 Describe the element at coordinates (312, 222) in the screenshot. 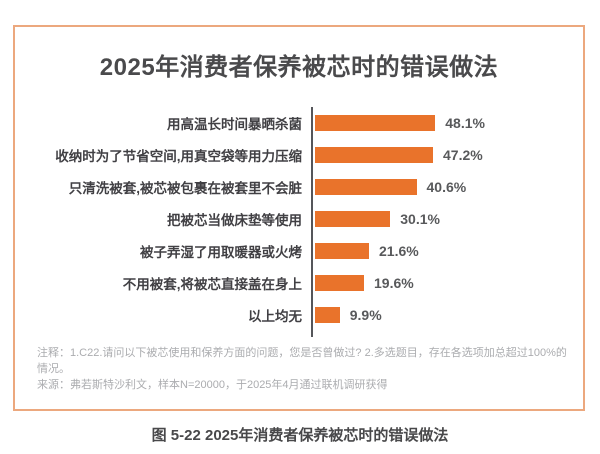

I see `y-axis-line` at that location.